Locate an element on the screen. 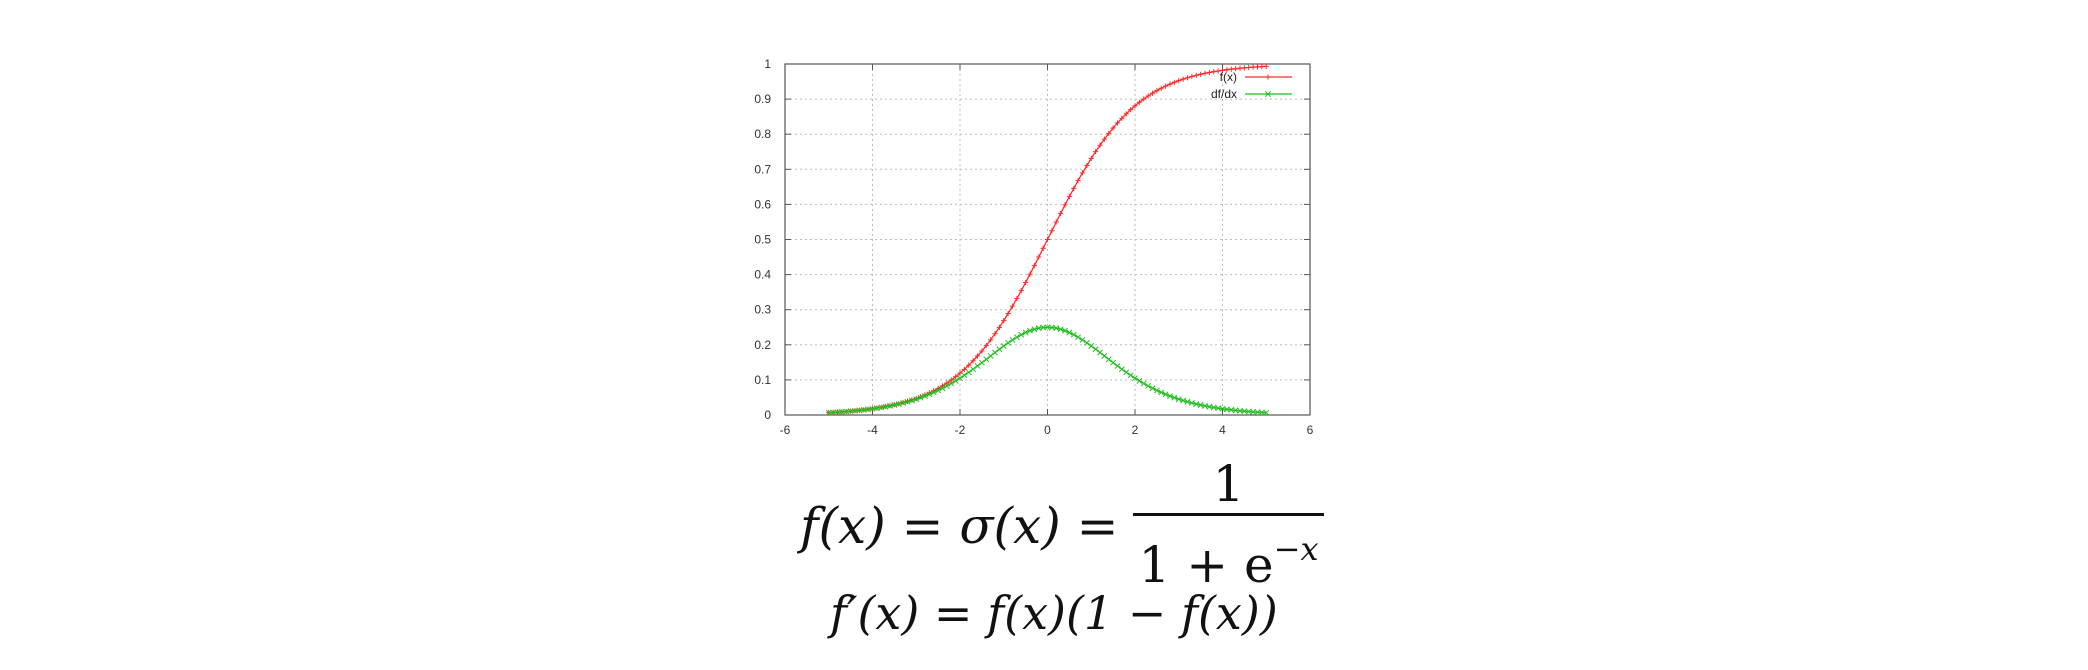 The image size is (2088, 670). x-tick-label: 6 is located at coordinates (1310, 430).